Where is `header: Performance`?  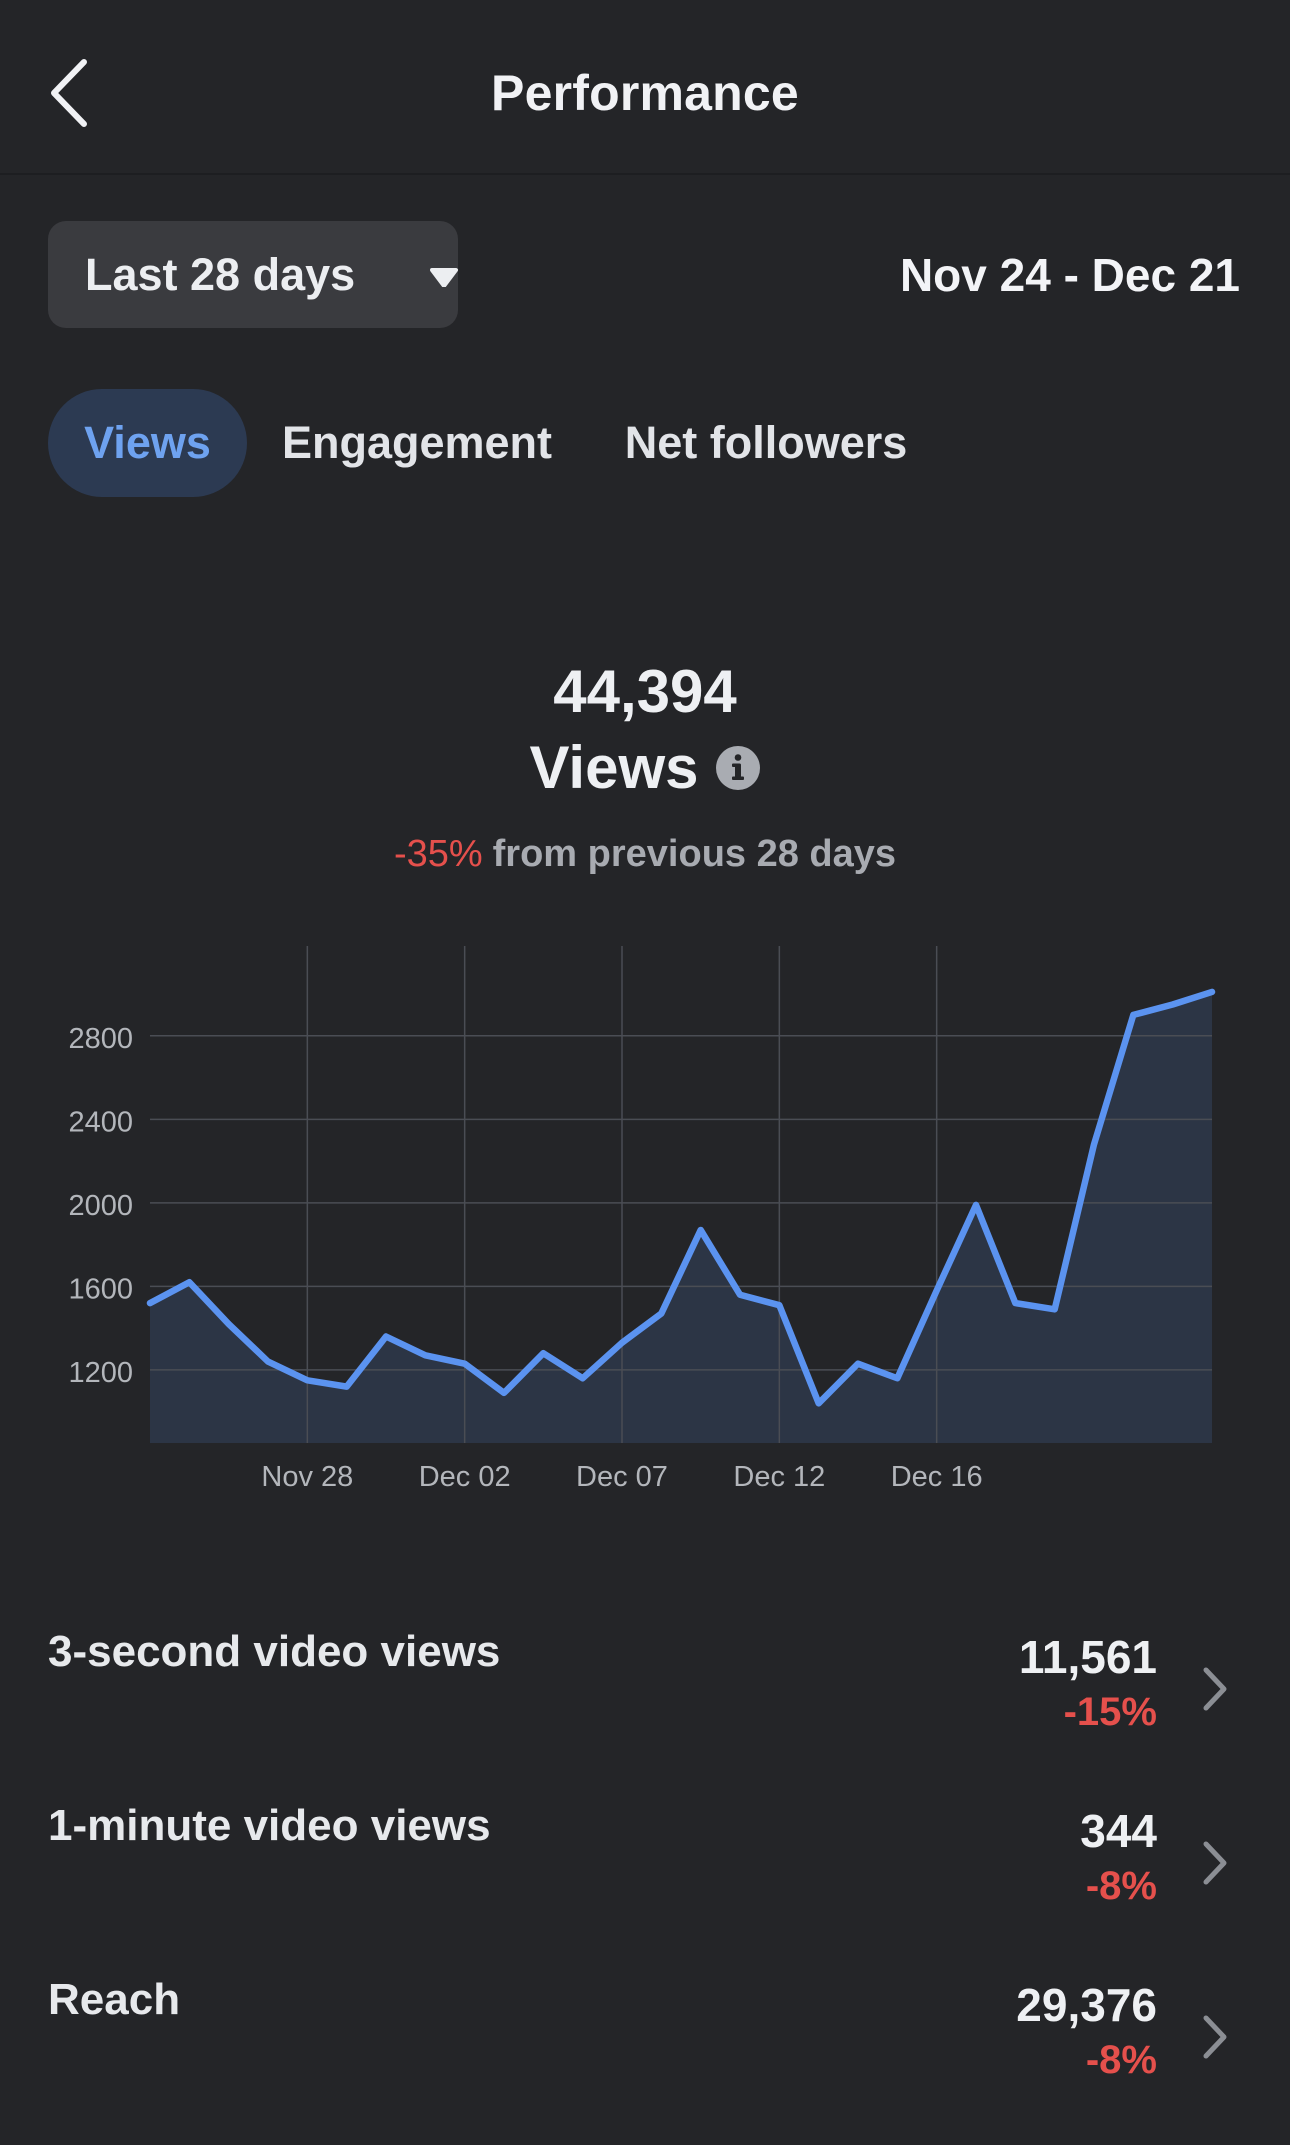 header: Performance is located at coordinates (645, 87).